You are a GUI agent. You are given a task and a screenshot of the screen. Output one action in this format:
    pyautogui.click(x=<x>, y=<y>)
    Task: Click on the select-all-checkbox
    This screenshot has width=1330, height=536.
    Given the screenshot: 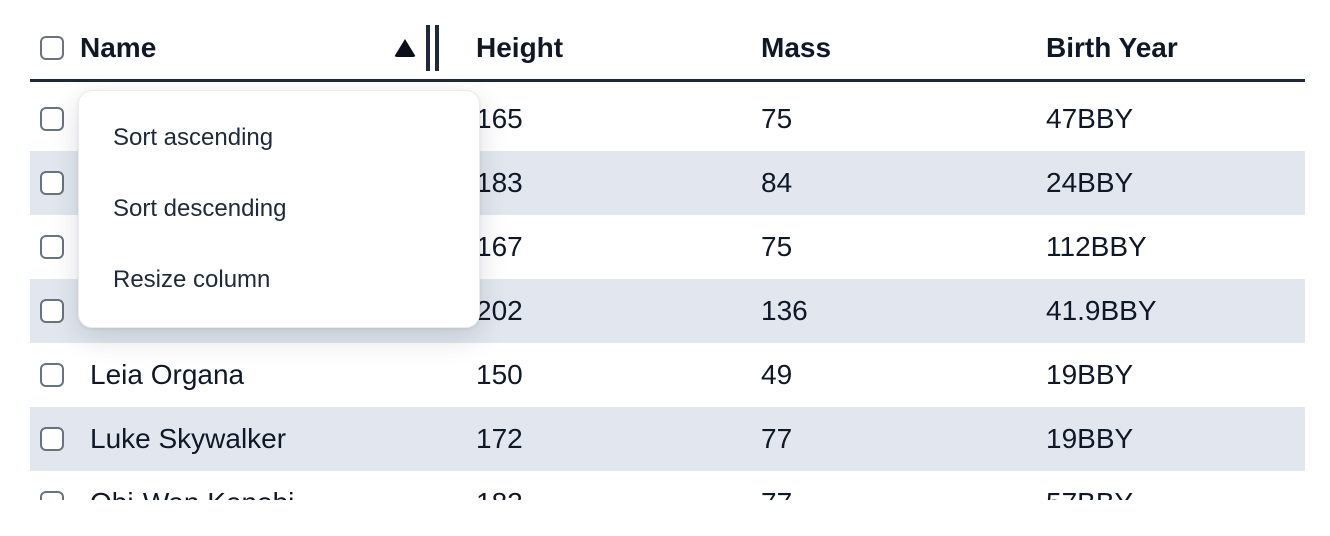 What is the action you would take?
    pyautogui.click(x=52, y=47)
    